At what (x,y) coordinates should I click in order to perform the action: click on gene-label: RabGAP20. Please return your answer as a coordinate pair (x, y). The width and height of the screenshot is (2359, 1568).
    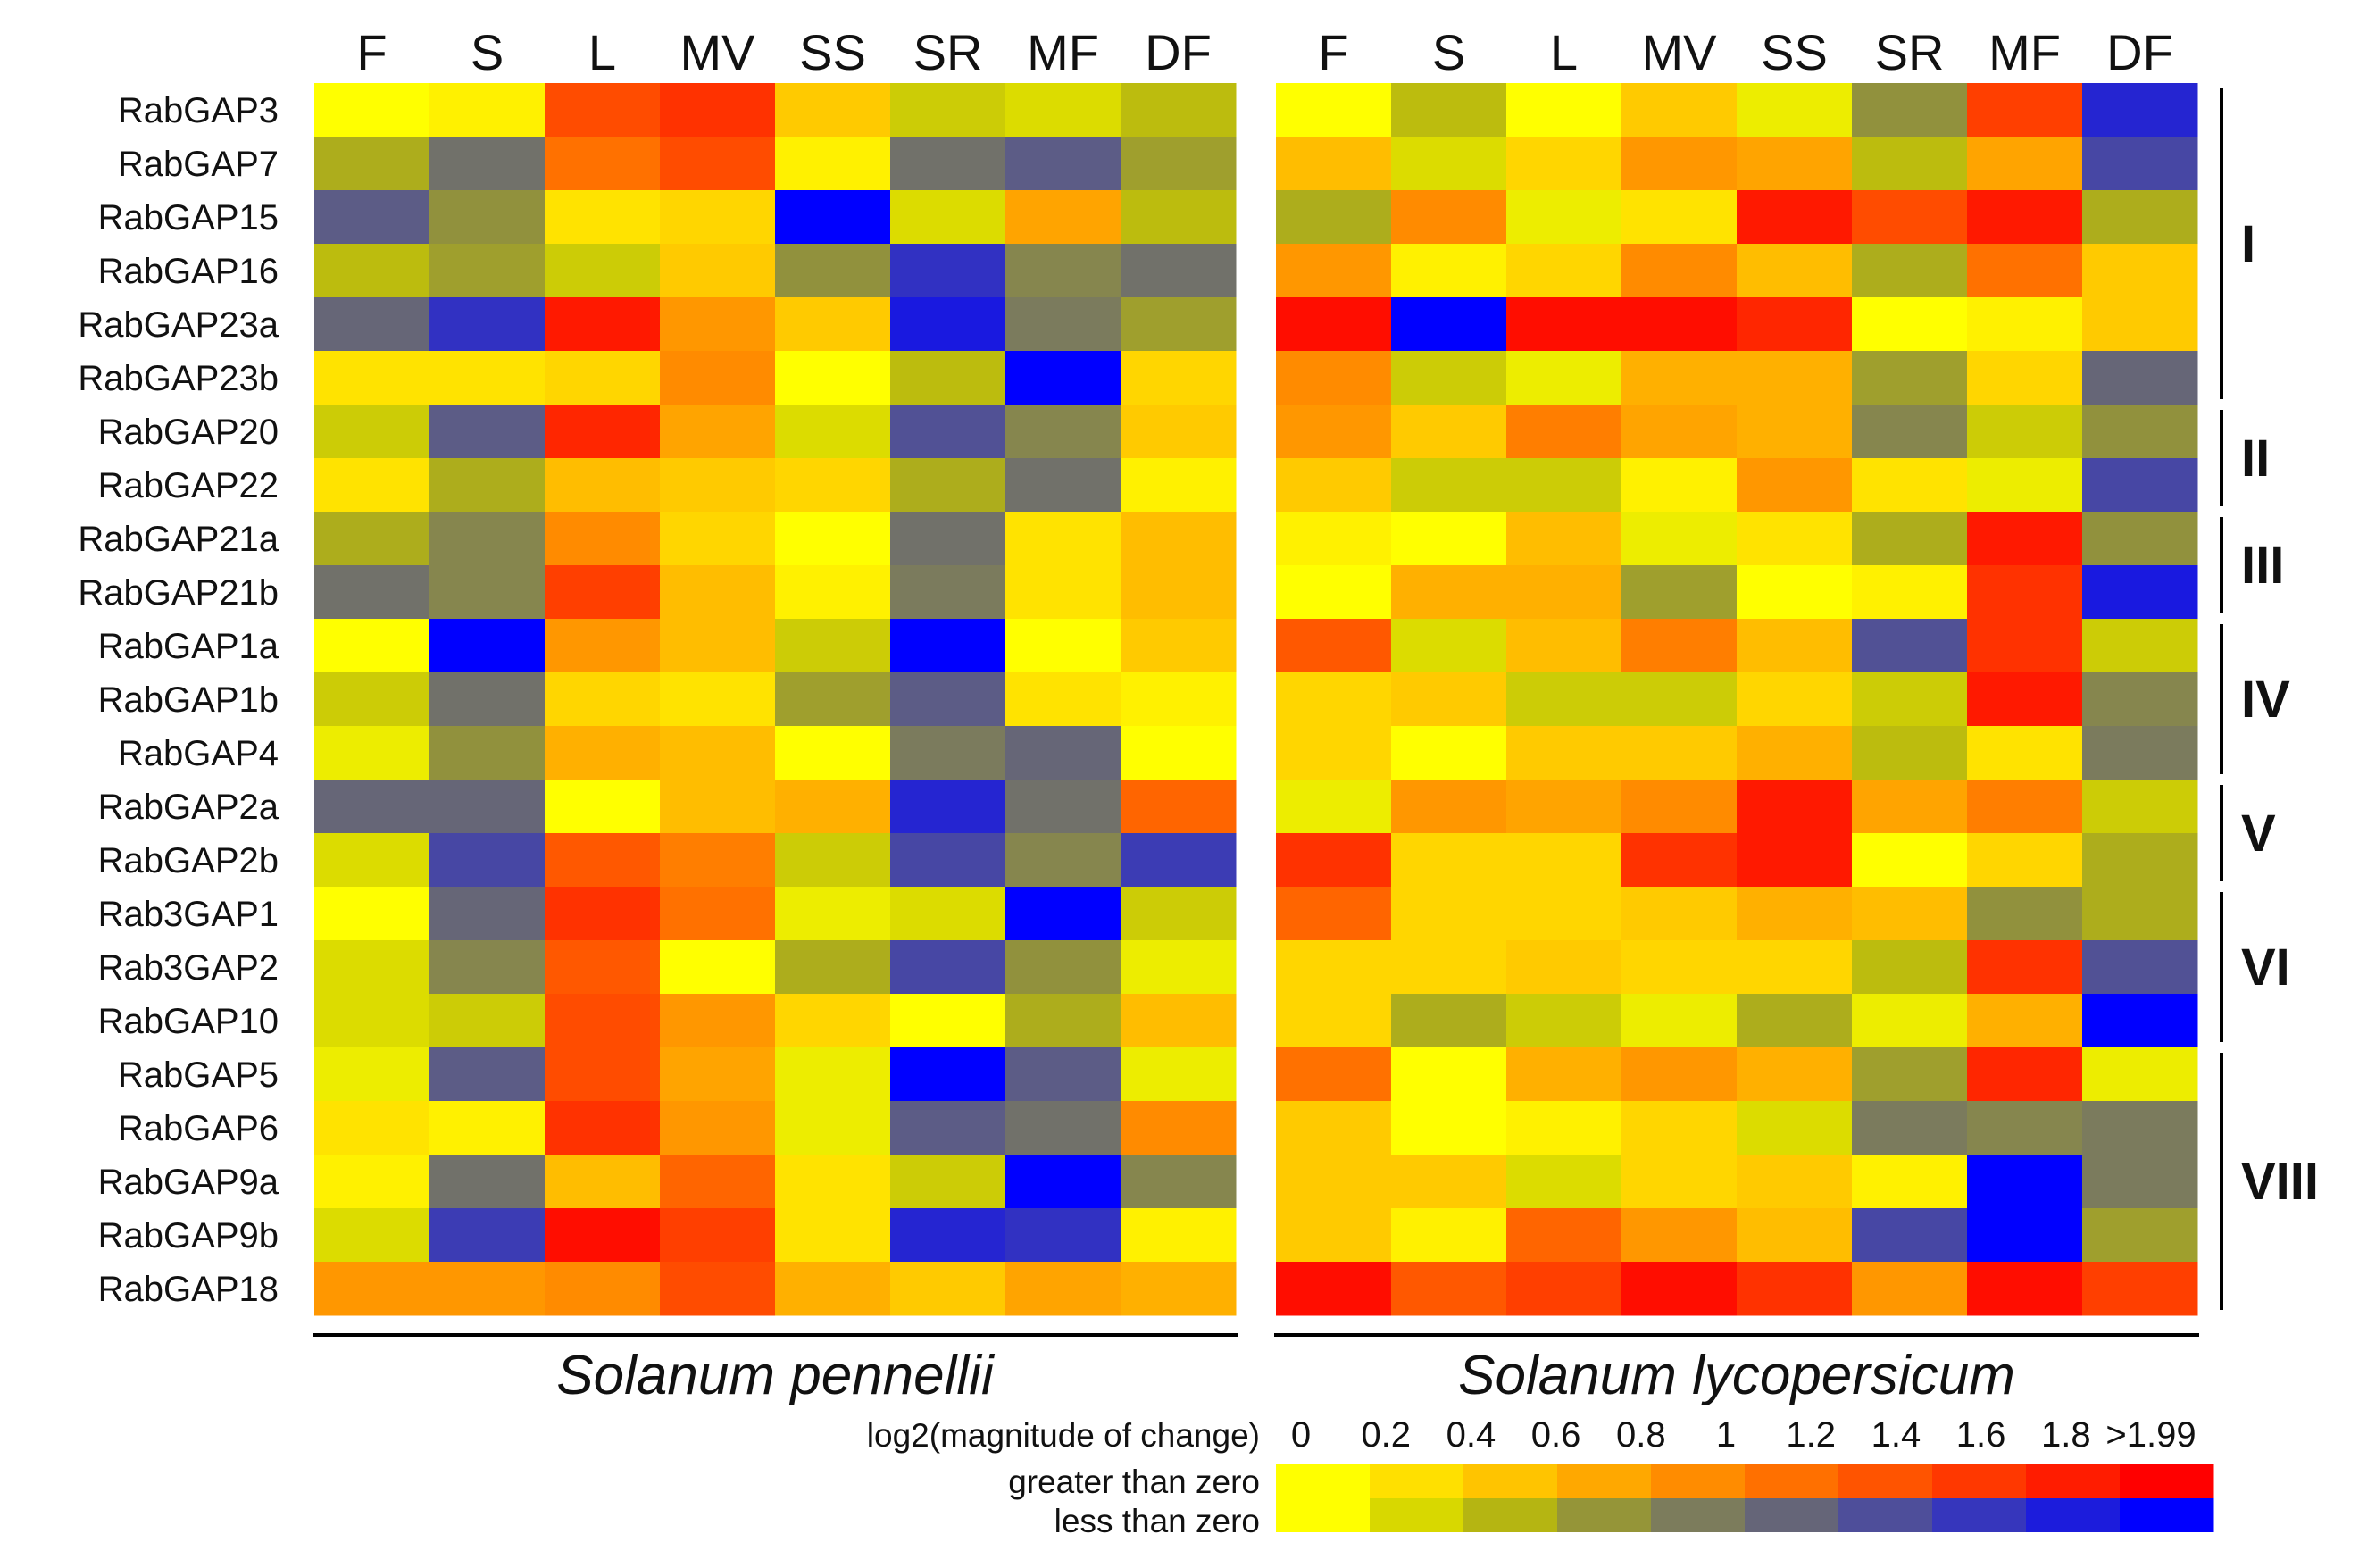
    Looking at the image, I should click on (188, 432).